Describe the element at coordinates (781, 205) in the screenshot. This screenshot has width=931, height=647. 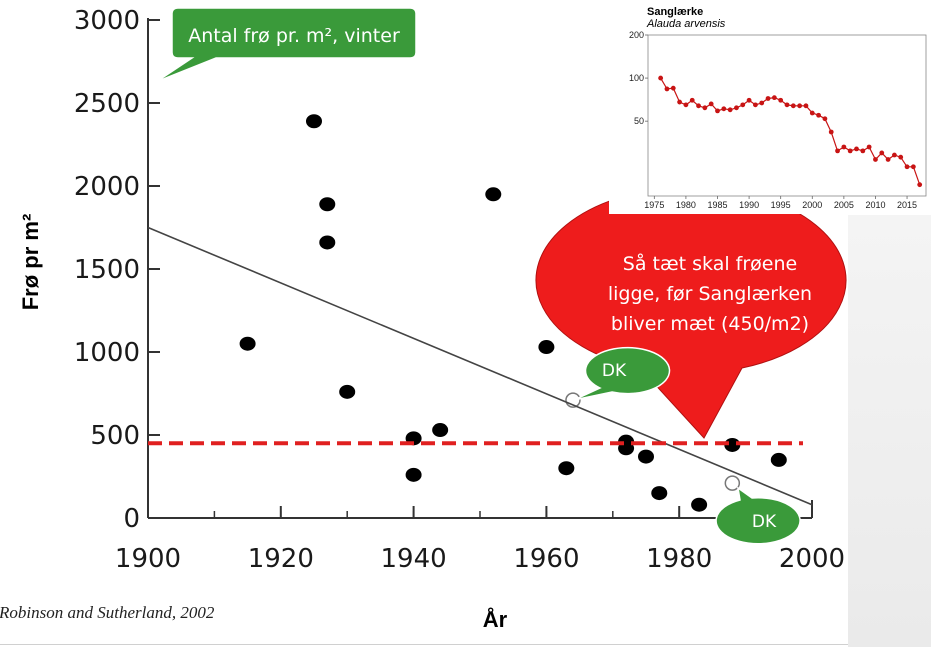
I see `inset-x-tick-label: 1995` at that location.